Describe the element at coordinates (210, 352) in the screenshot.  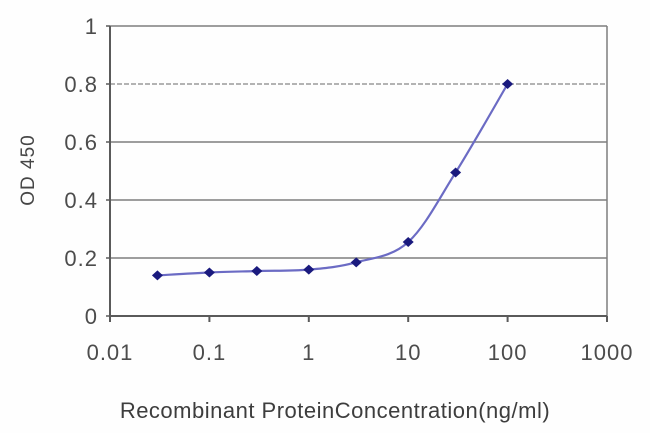
I see `x-tick-label: 0.1` at that location.